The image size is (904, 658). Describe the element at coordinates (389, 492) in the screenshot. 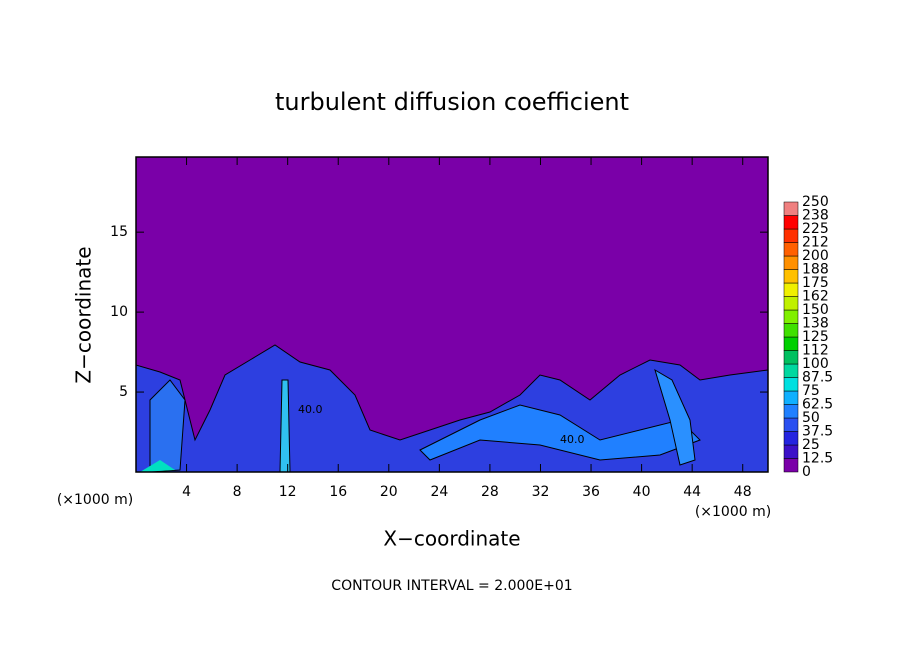

I see `x-tick-label: 20` at that location.